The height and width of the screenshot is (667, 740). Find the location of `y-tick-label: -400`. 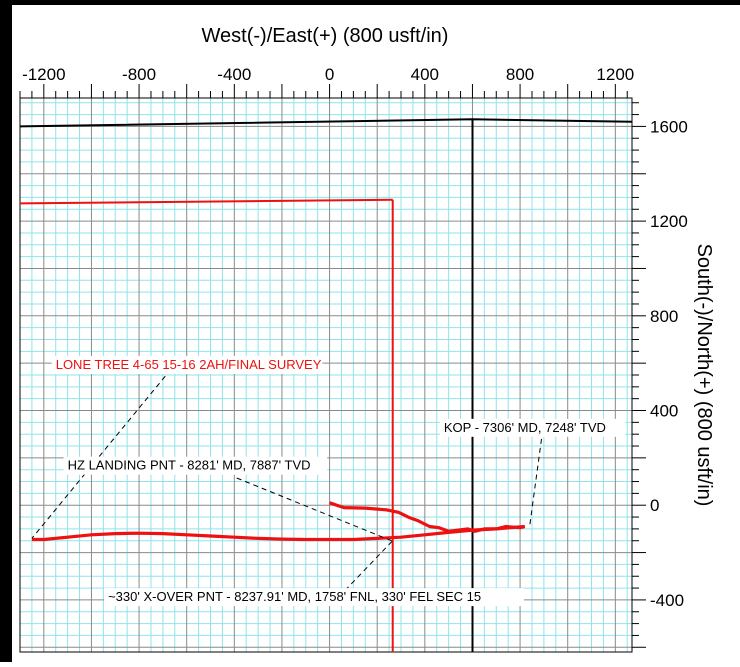

y-tick-label: -400 is located at coordinates (667, 600).